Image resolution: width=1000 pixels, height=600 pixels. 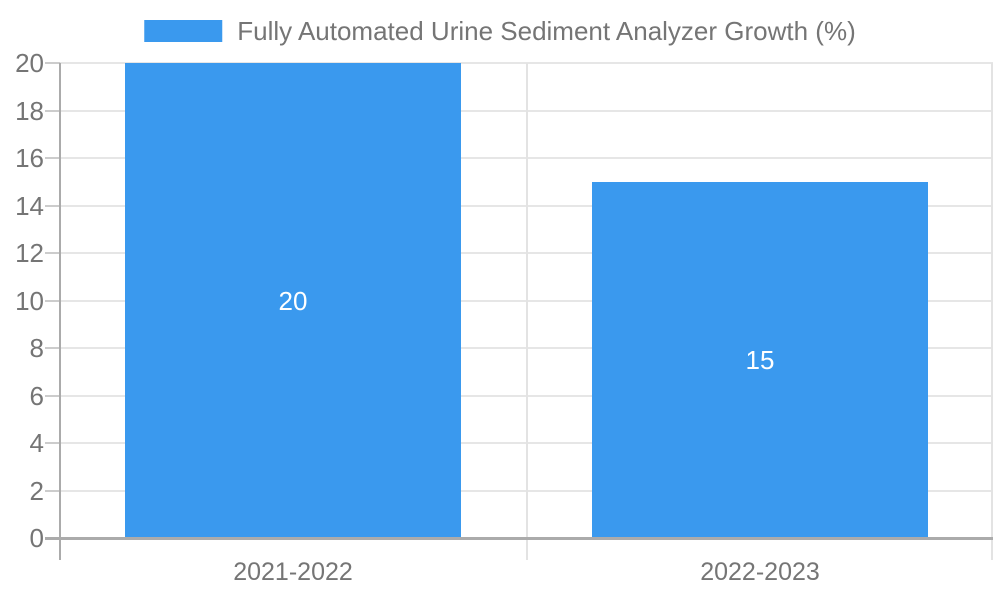 I want to click on ytick-label-8: 8, so click(x=36, y=348).